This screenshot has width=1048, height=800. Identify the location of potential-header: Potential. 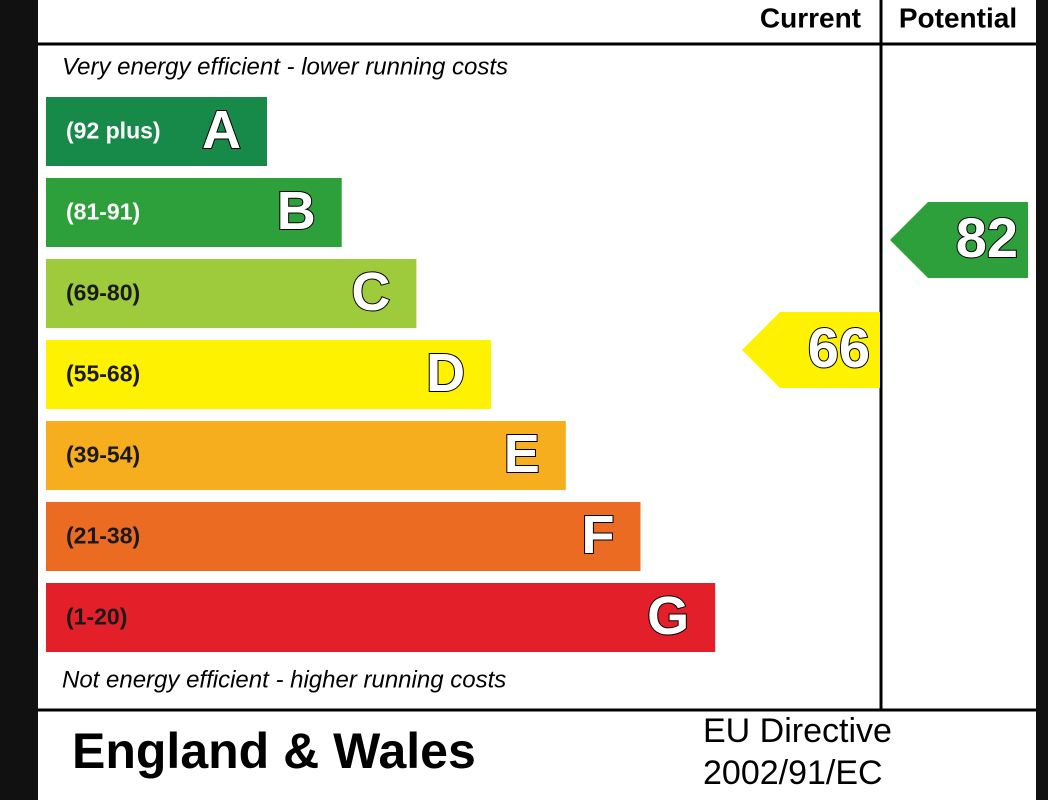
(958, 17).